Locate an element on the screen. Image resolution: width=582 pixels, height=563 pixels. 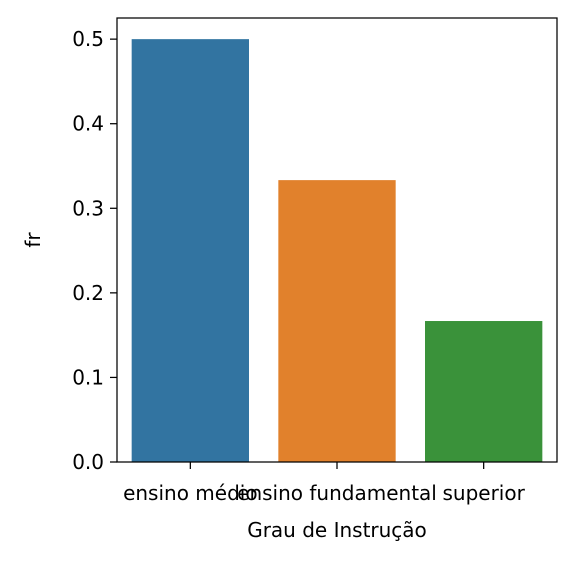
y-axis-label: fr is located at coordinates (33, 240).